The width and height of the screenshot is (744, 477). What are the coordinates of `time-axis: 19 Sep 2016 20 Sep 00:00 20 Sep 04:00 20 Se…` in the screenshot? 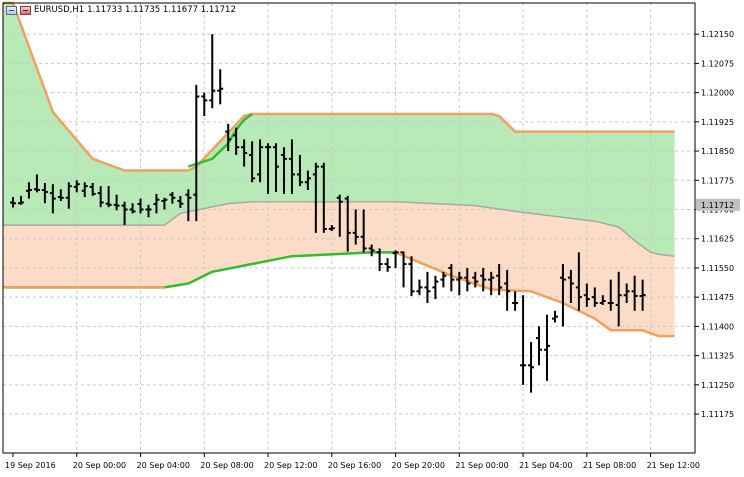 It's located at (352, 461).